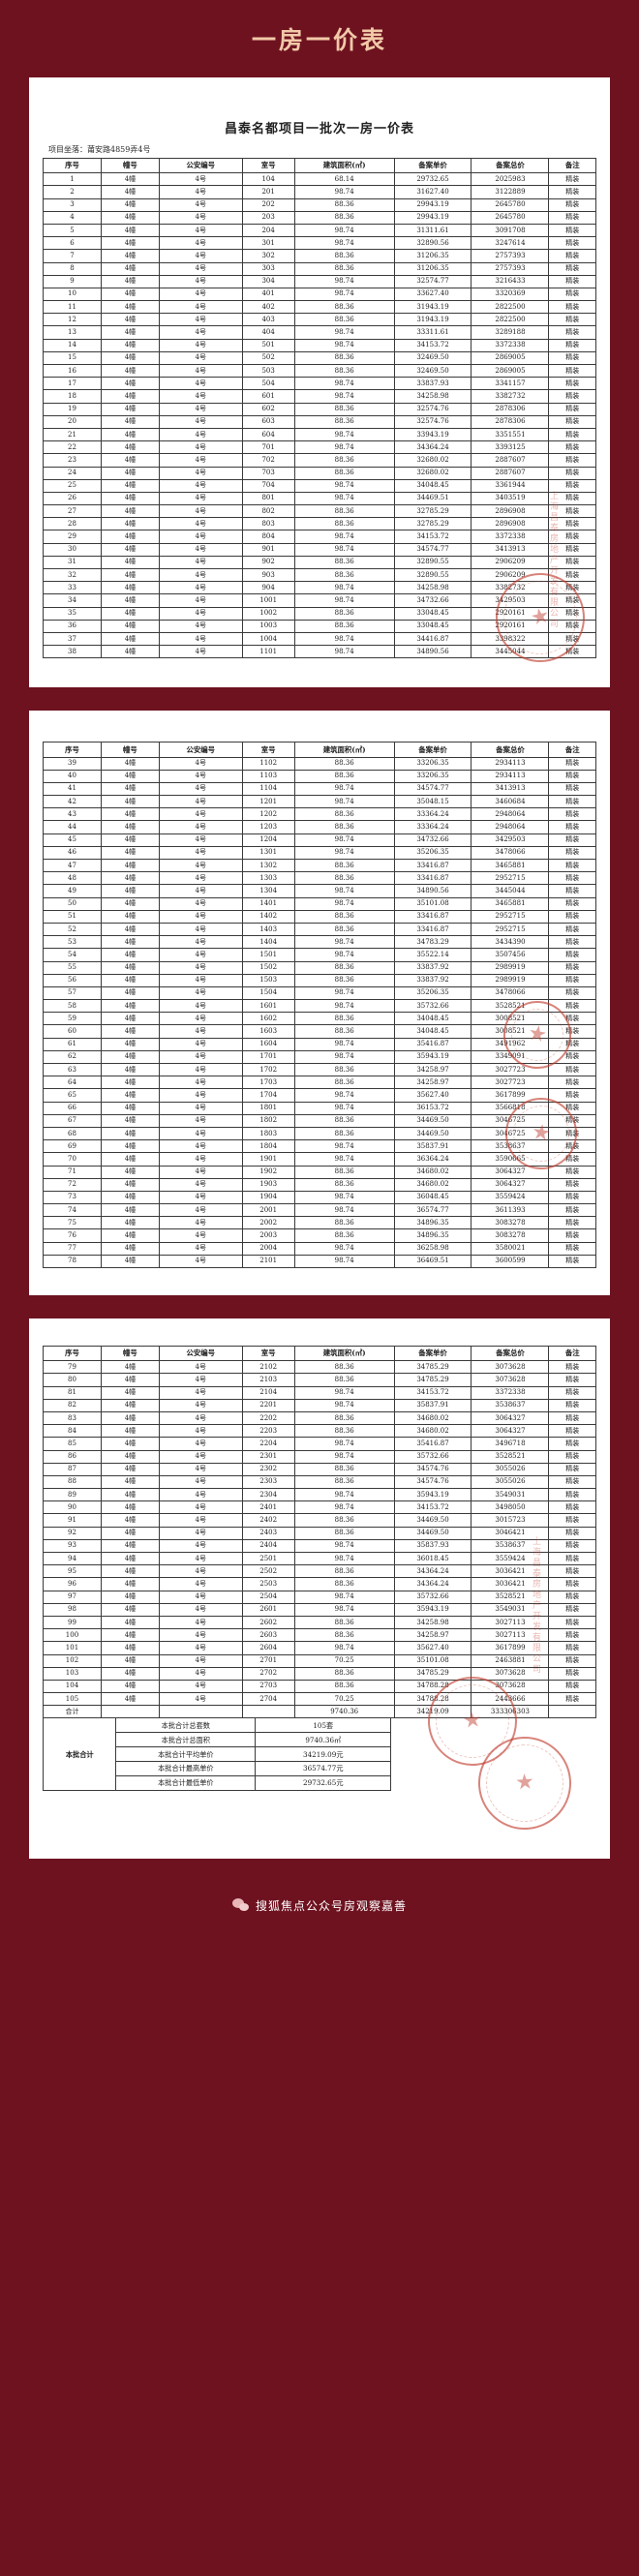  I want to click on cell-备案总价: 2443666, so click(510, 1699).